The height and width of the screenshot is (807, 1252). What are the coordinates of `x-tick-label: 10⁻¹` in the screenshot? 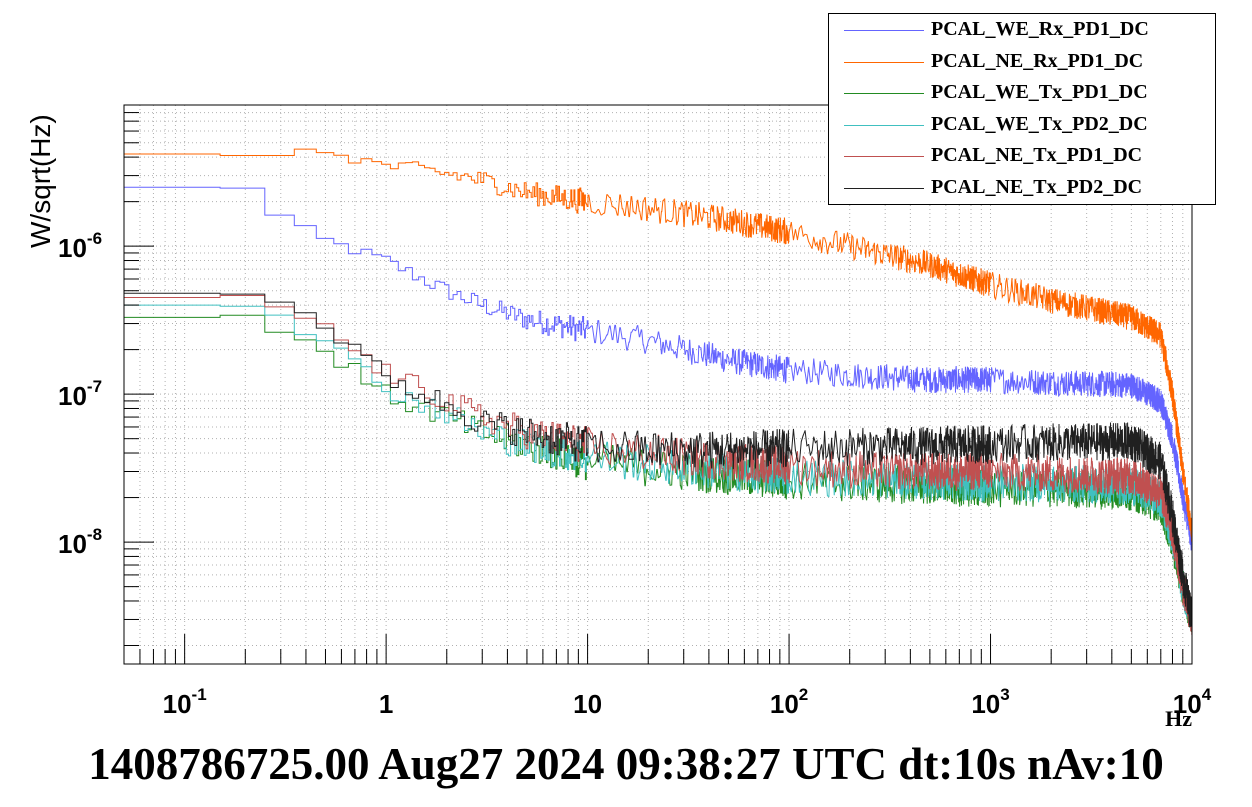 It's located at (185, 702).